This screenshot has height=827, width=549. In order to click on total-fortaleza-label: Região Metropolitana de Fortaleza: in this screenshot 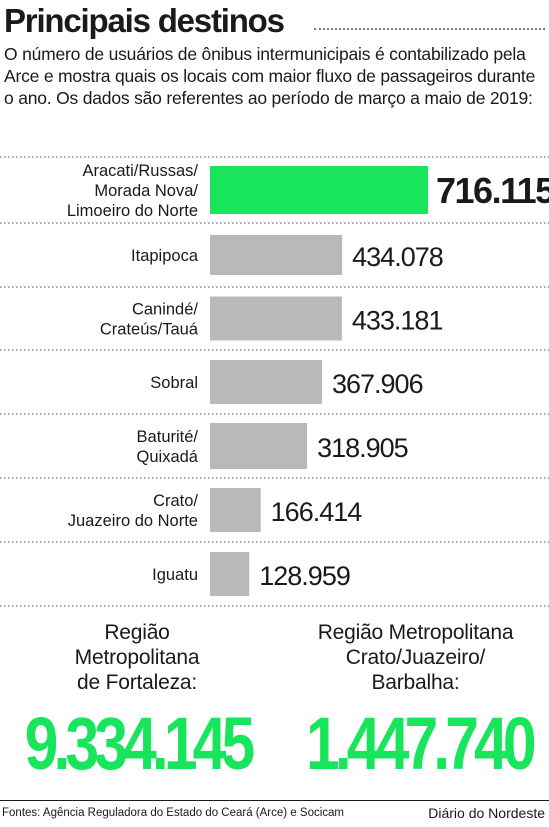, I will do `click(137, 657)`.